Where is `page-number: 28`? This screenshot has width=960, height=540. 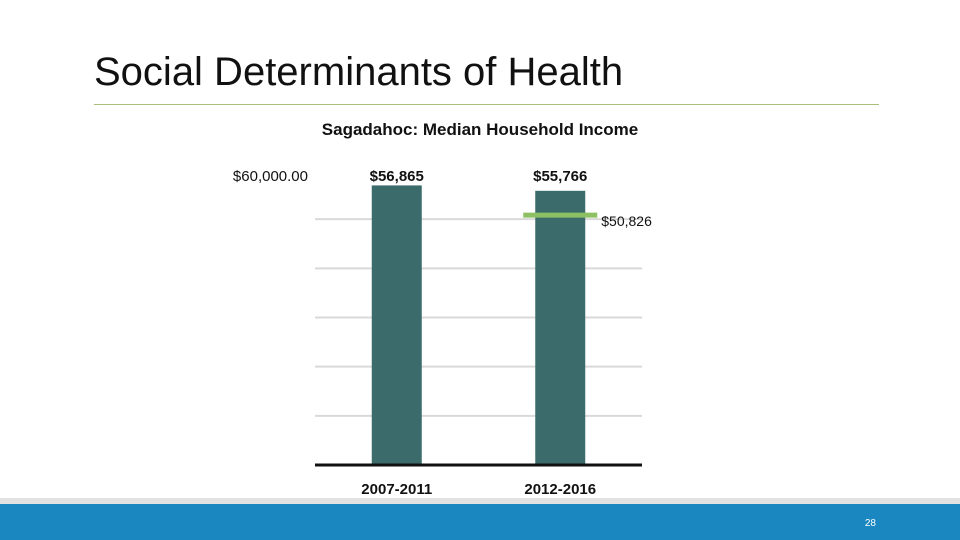
page-number: 28 is located at coordinates (870, 523).